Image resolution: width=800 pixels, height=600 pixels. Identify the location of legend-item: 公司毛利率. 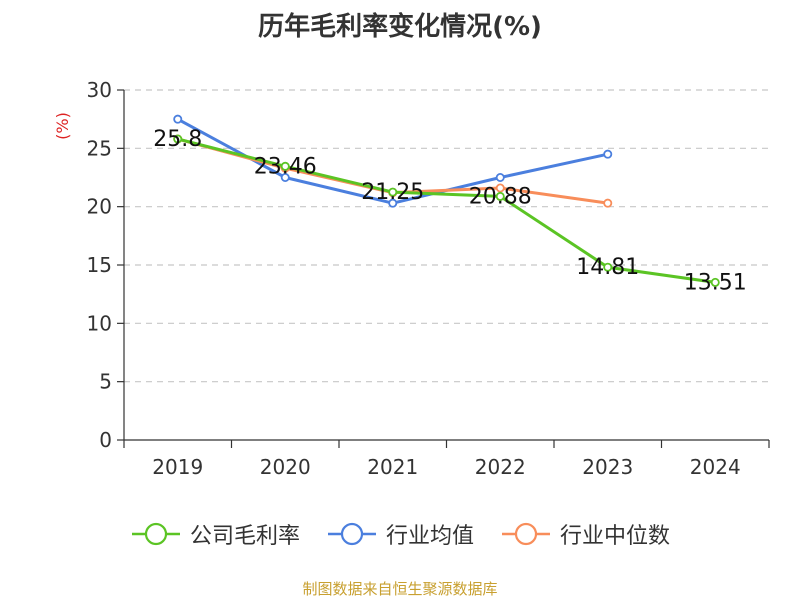
(215, 534).